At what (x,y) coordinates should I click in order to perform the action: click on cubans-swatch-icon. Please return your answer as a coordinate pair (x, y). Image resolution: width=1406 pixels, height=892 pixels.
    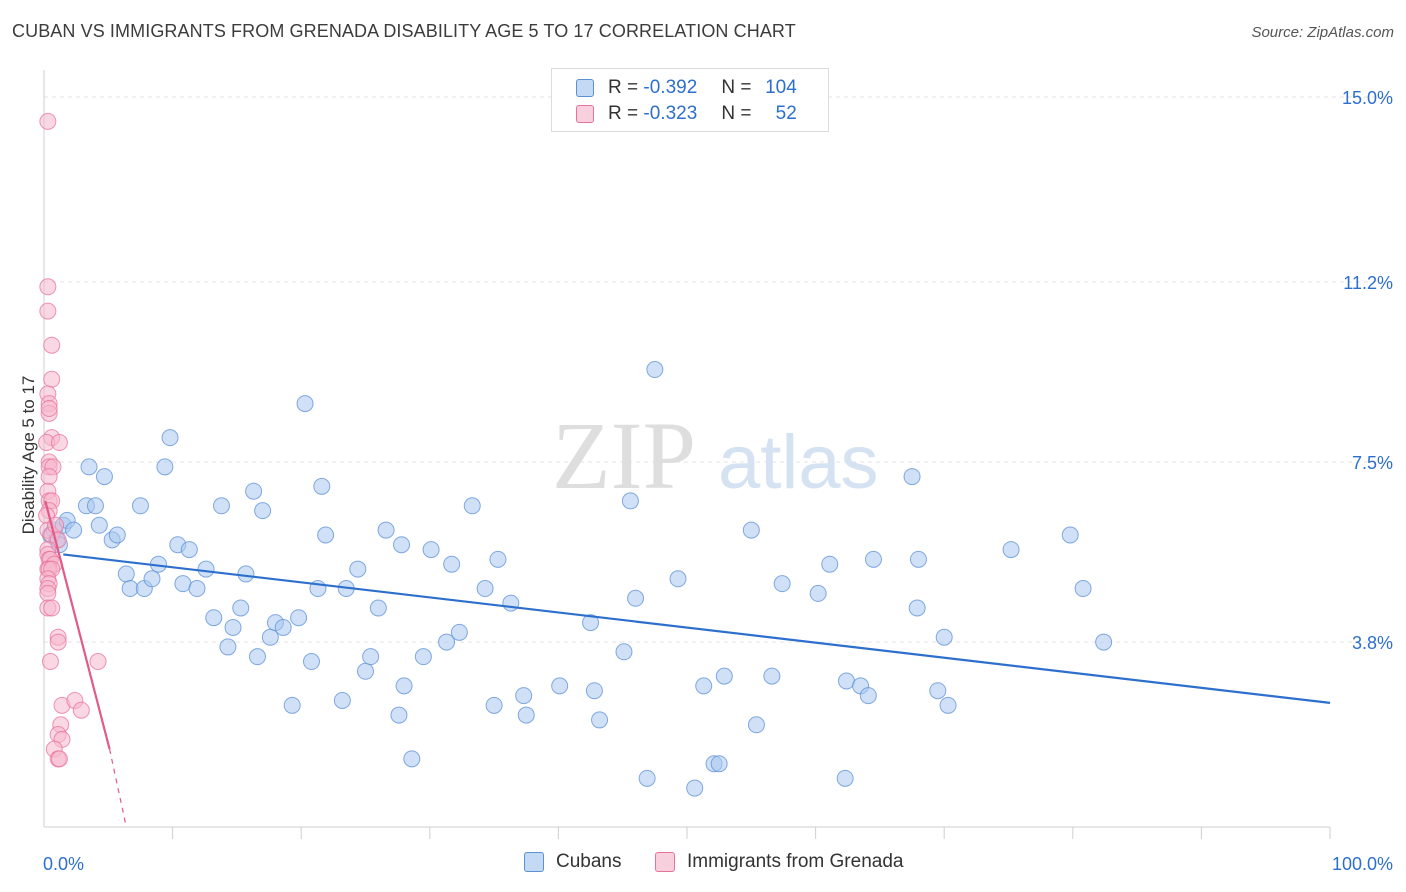
    Looking at the image, I should click on (585, 88).